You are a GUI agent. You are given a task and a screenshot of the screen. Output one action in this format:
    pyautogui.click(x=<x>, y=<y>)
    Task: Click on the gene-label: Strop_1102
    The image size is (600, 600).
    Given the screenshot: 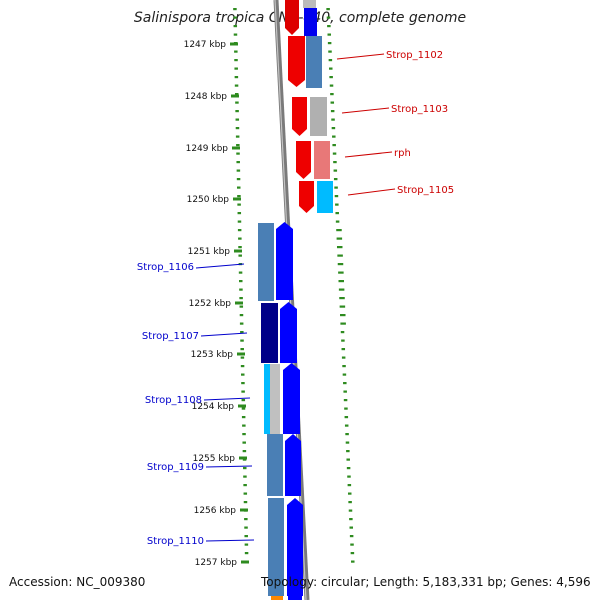 What is the action you would take?
    pyautogui.click(x=414, y=55)
    